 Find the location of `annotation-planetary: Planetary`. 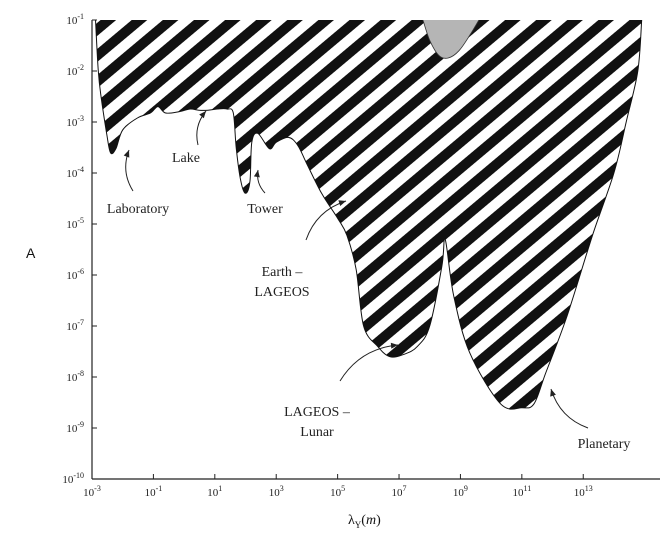

annotation-planetary: Planetary is located at coordinates (590, 420).